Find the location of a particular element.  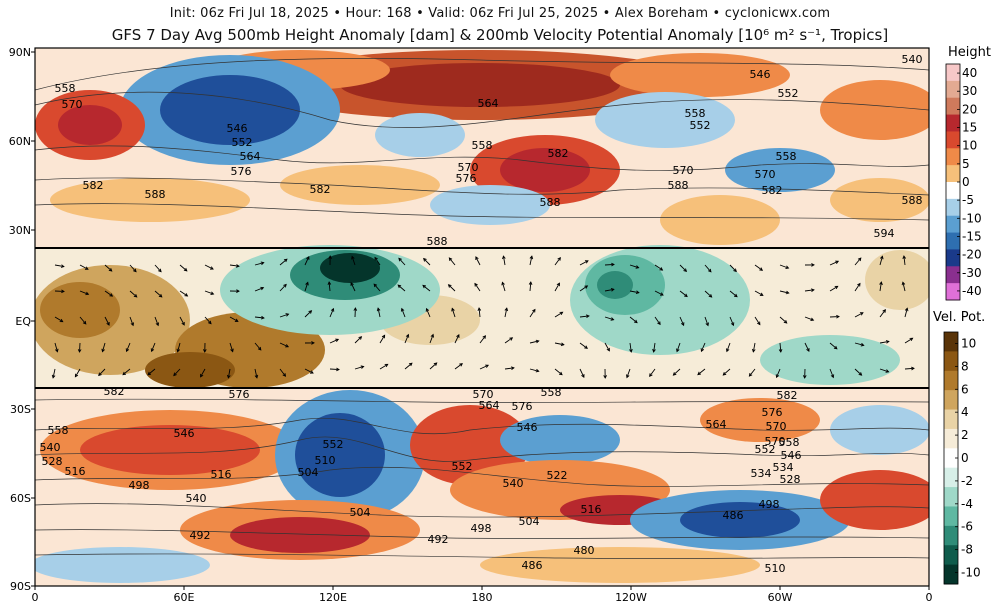

lat-label: 90N is located at coordinates (20, 52).